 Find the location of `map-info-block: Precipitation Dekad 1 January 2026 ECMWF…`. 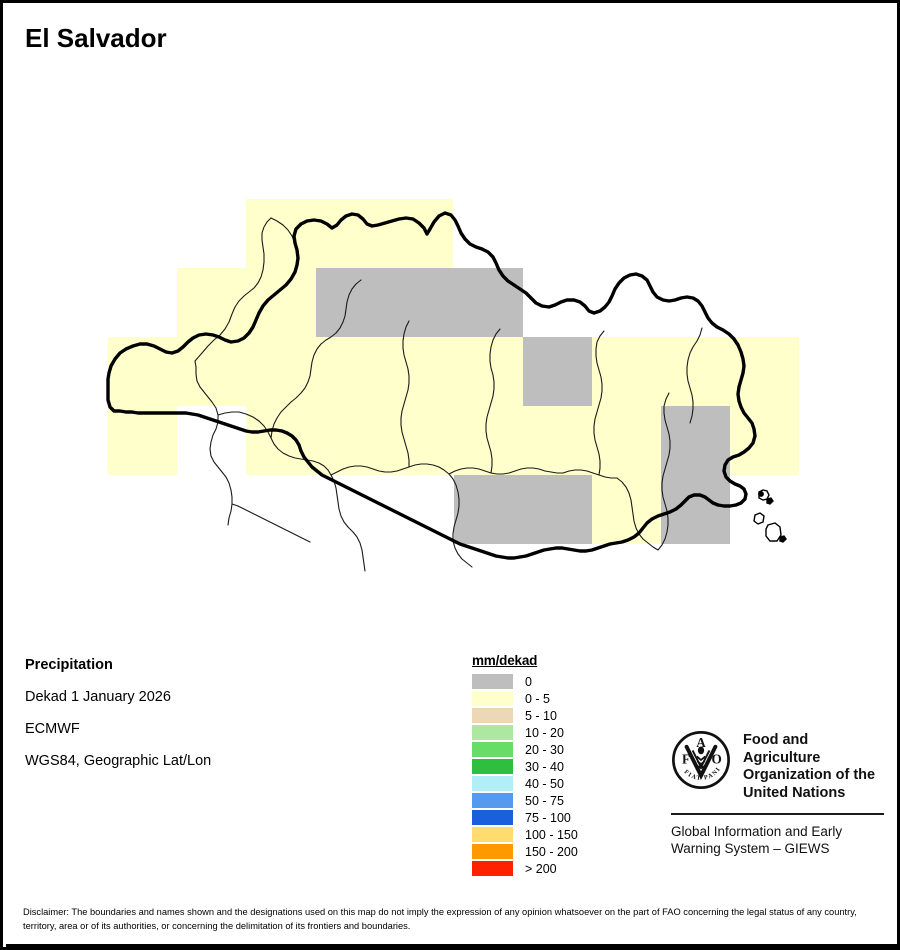

map-info-block: Precipitation Dekad 1 January 2026 ECMWF… is located at coordinates (118, 721).